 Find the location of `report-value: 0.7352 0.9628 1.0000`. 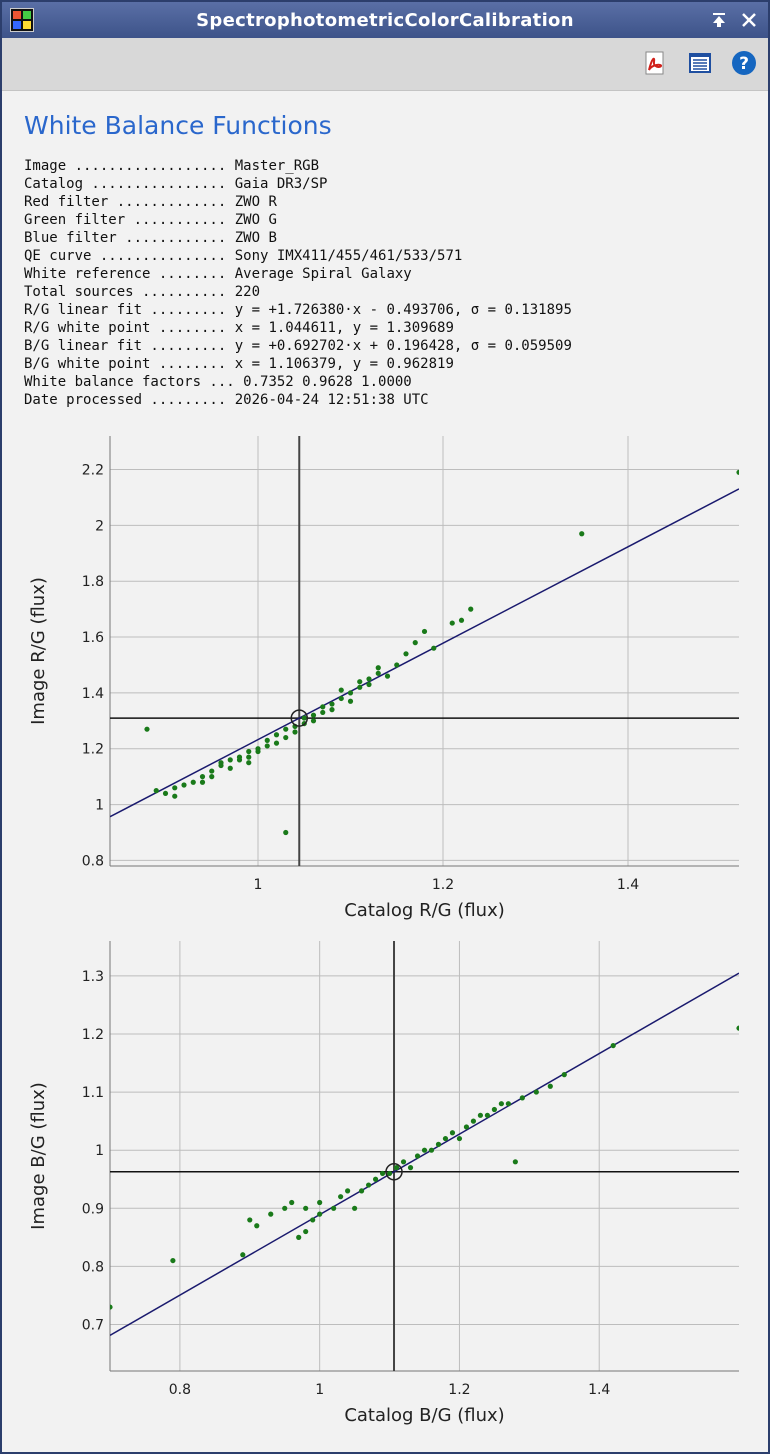

report-value: 0.7352 0.9628 1.0000 is located at coordinates (327, 382).